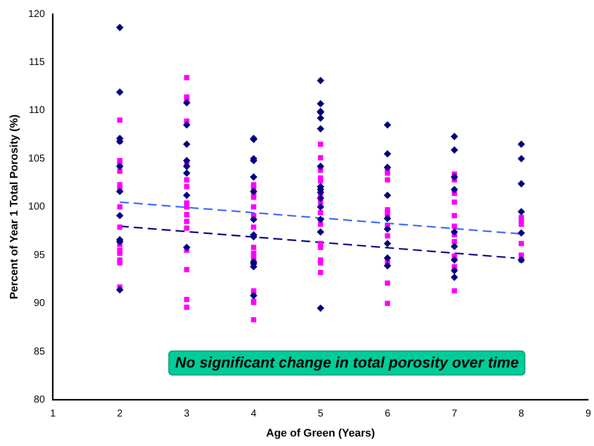  What do you see at coordinates (321, 433) in the screenshot?
I see `x-axis-title: Age of Green (Years)` at bounding box center [321, 433].